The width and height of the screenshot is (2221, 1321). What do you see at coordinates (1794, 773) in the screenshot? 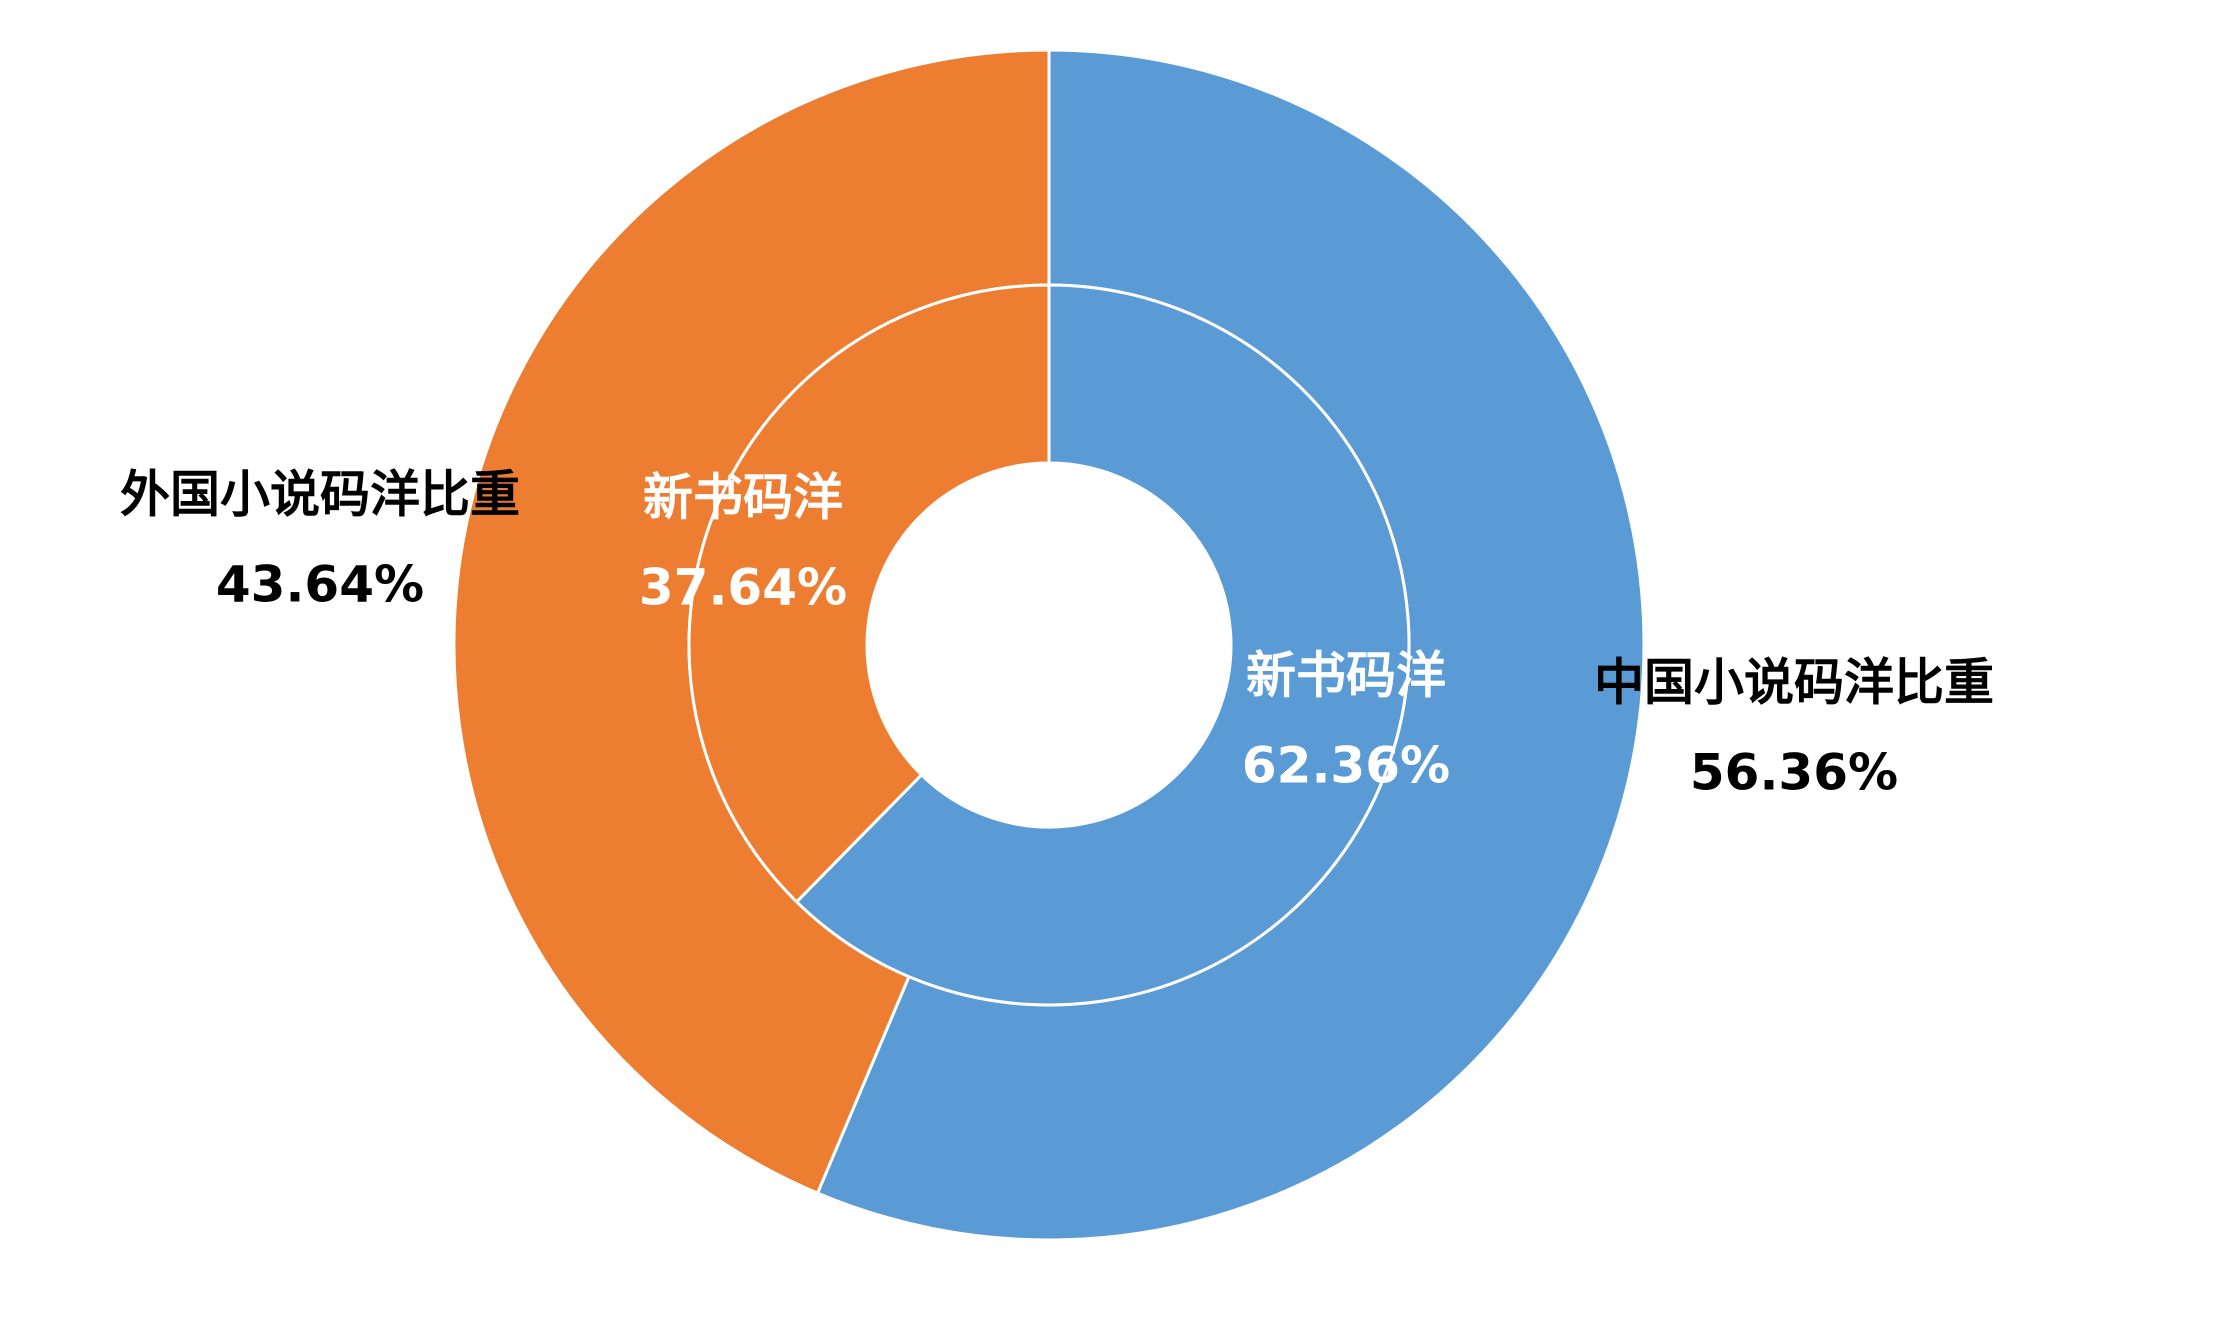
I see `value-label: 56.36%` at bounding box center [1794, 773].